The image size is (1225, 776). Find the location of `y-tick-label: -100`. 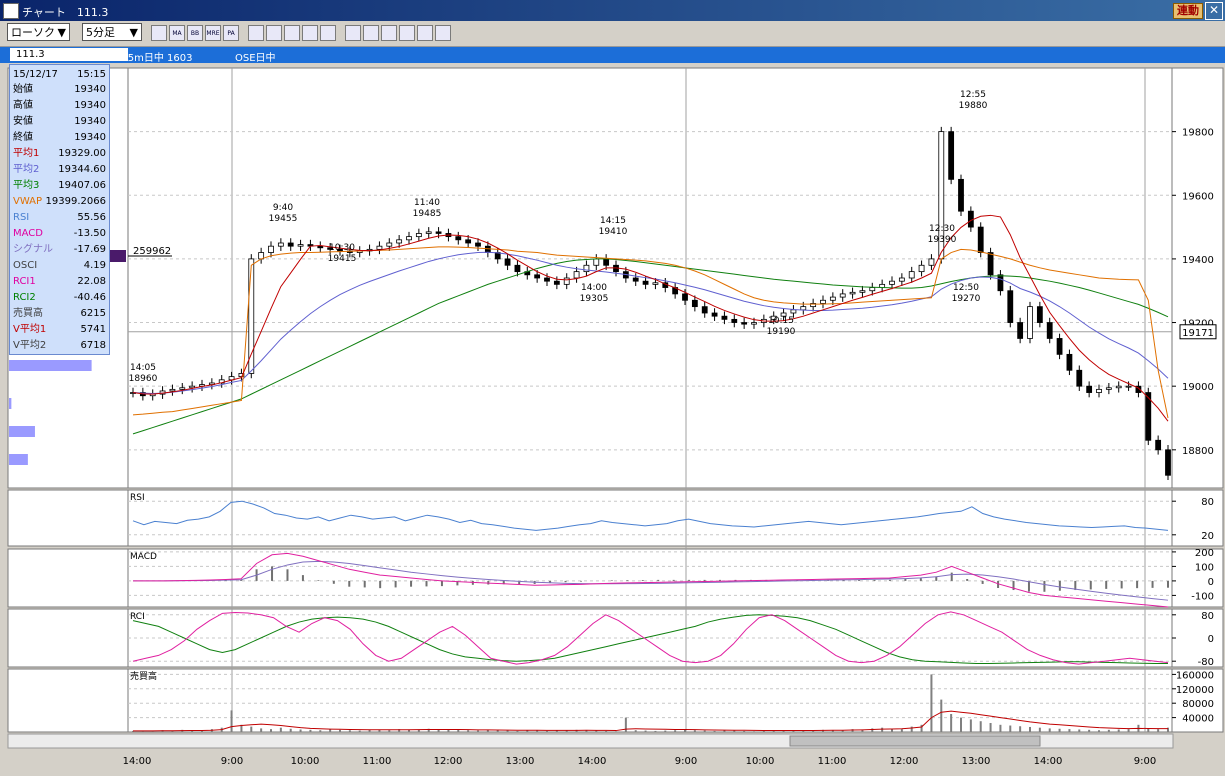

y-tick-label: -100 is located at coordinates (1202, 596).